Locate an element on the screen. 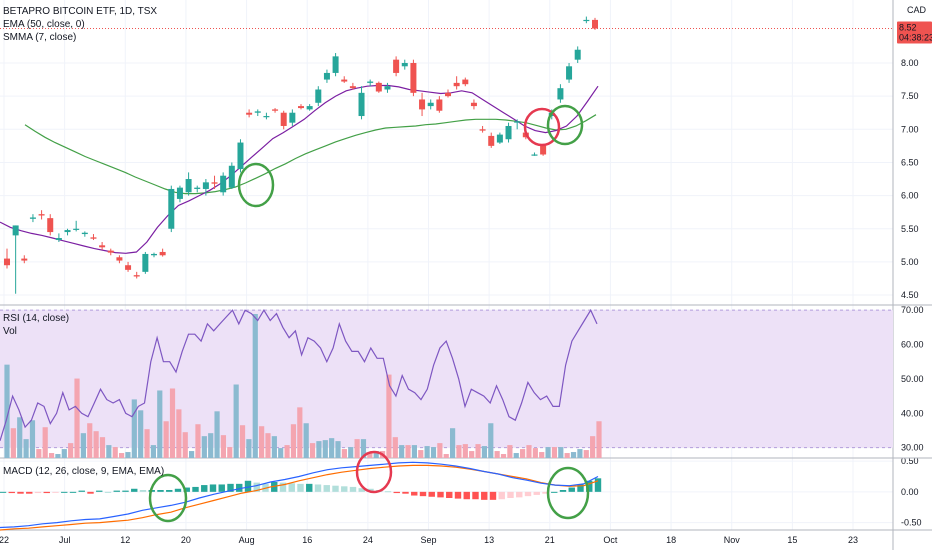  x-tick-label: 13 is located at coordinates (489, 540).